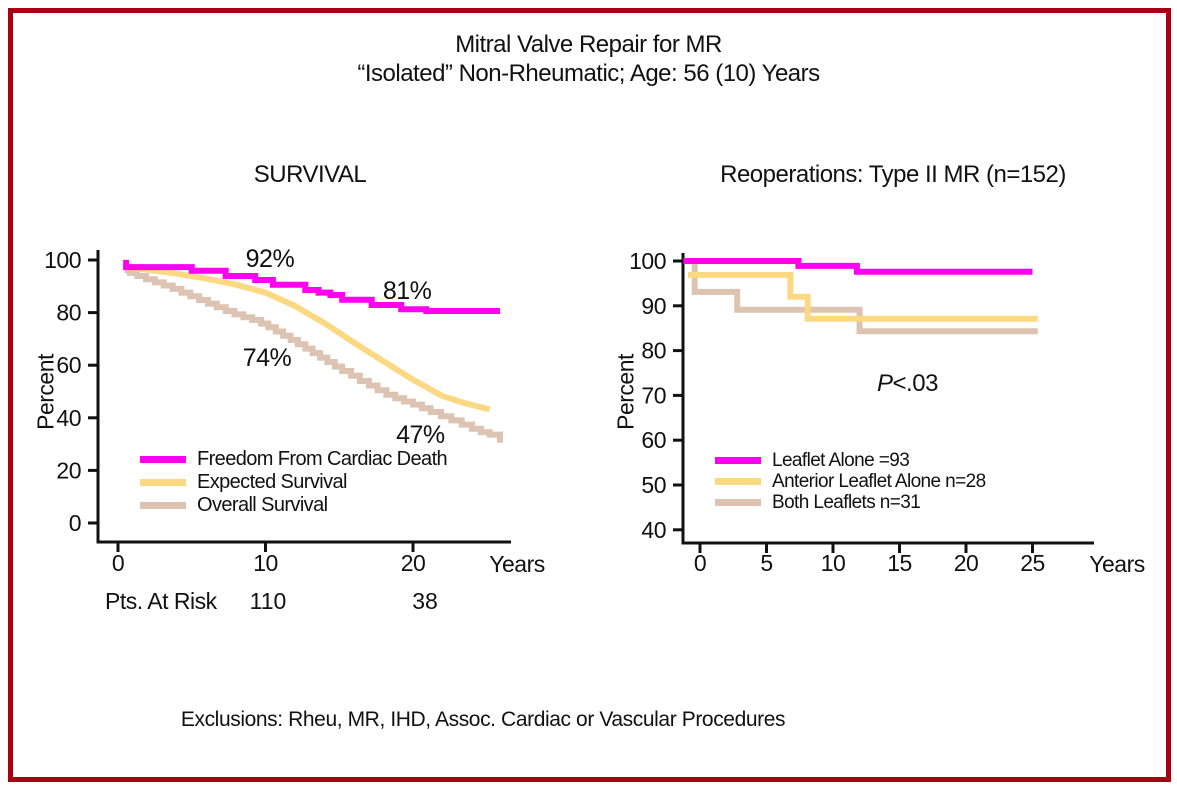 The height and width of the screenshot is (792, 1177). What do you see at coordinates (766, 563) in the screenshot?
I see `x-tick-label: 5` at bounding box center [766, 563].